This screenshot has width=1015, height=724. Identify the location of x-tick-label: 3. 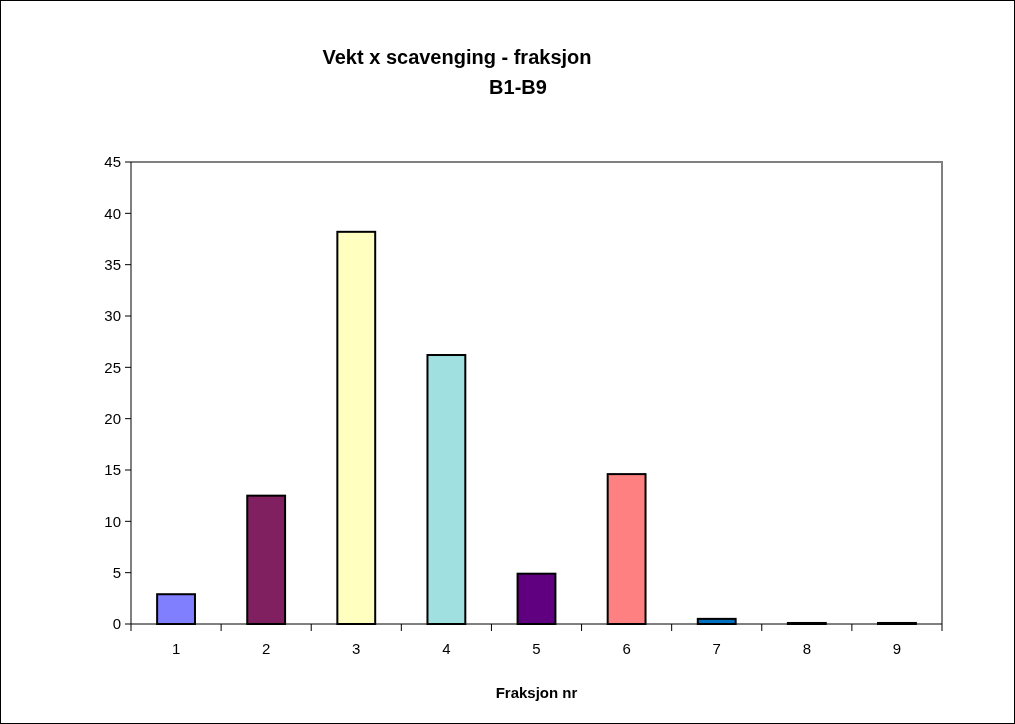
(356, 648).